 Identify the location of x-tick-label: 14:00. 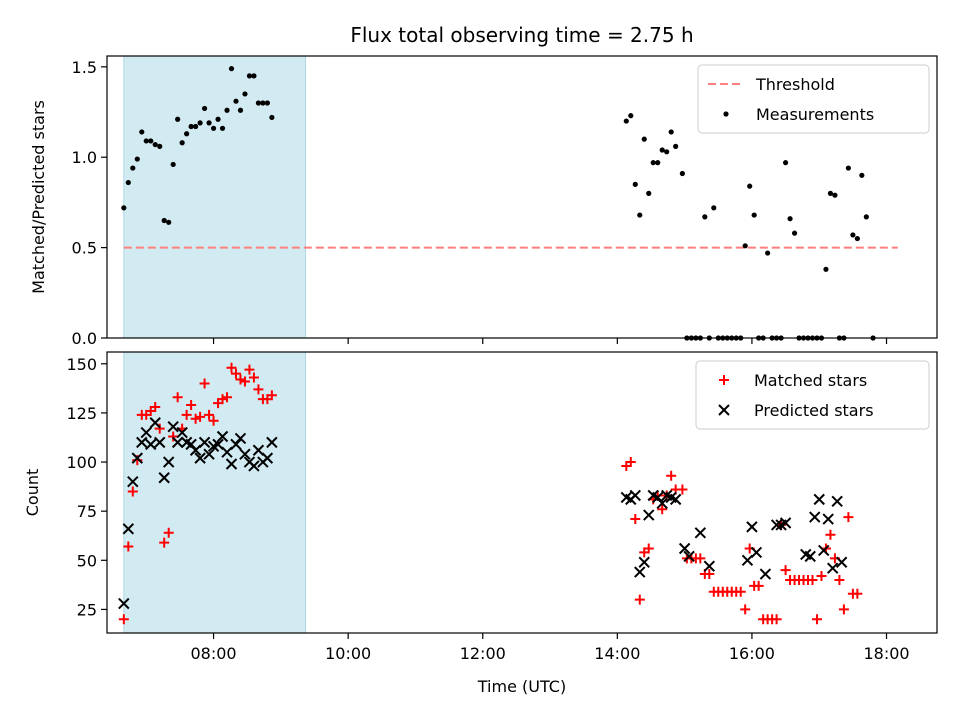
(617, 653).